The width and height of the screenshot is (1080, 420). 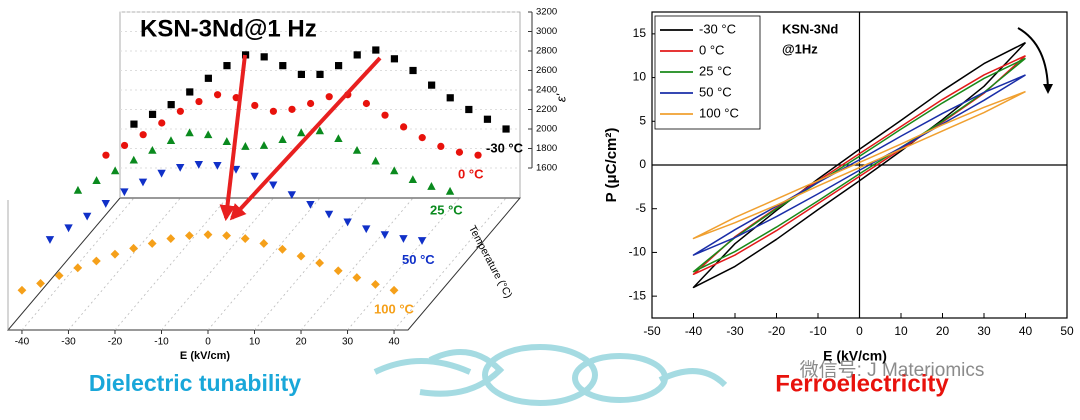 What do you see at coordinates (694, 331) in the screenshot?
I see `x-tick-label: -40` at bounding box center [694, 331].